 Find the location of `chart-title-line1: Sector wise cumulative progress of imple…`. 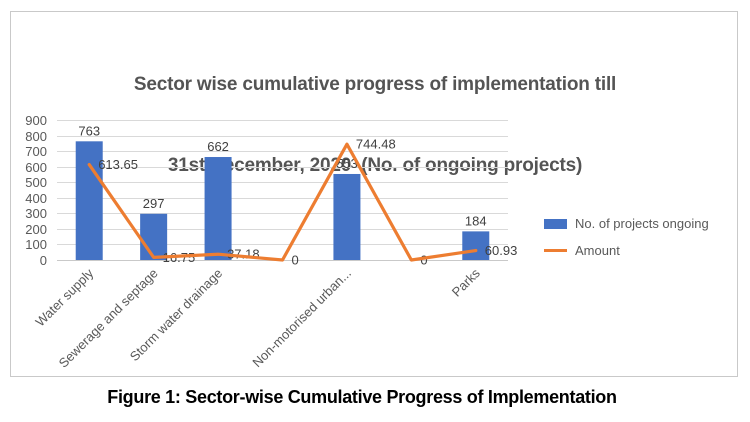

chart-title-line1: Sector wise cumulative progress of imple… is located at coordinates (375, 84).